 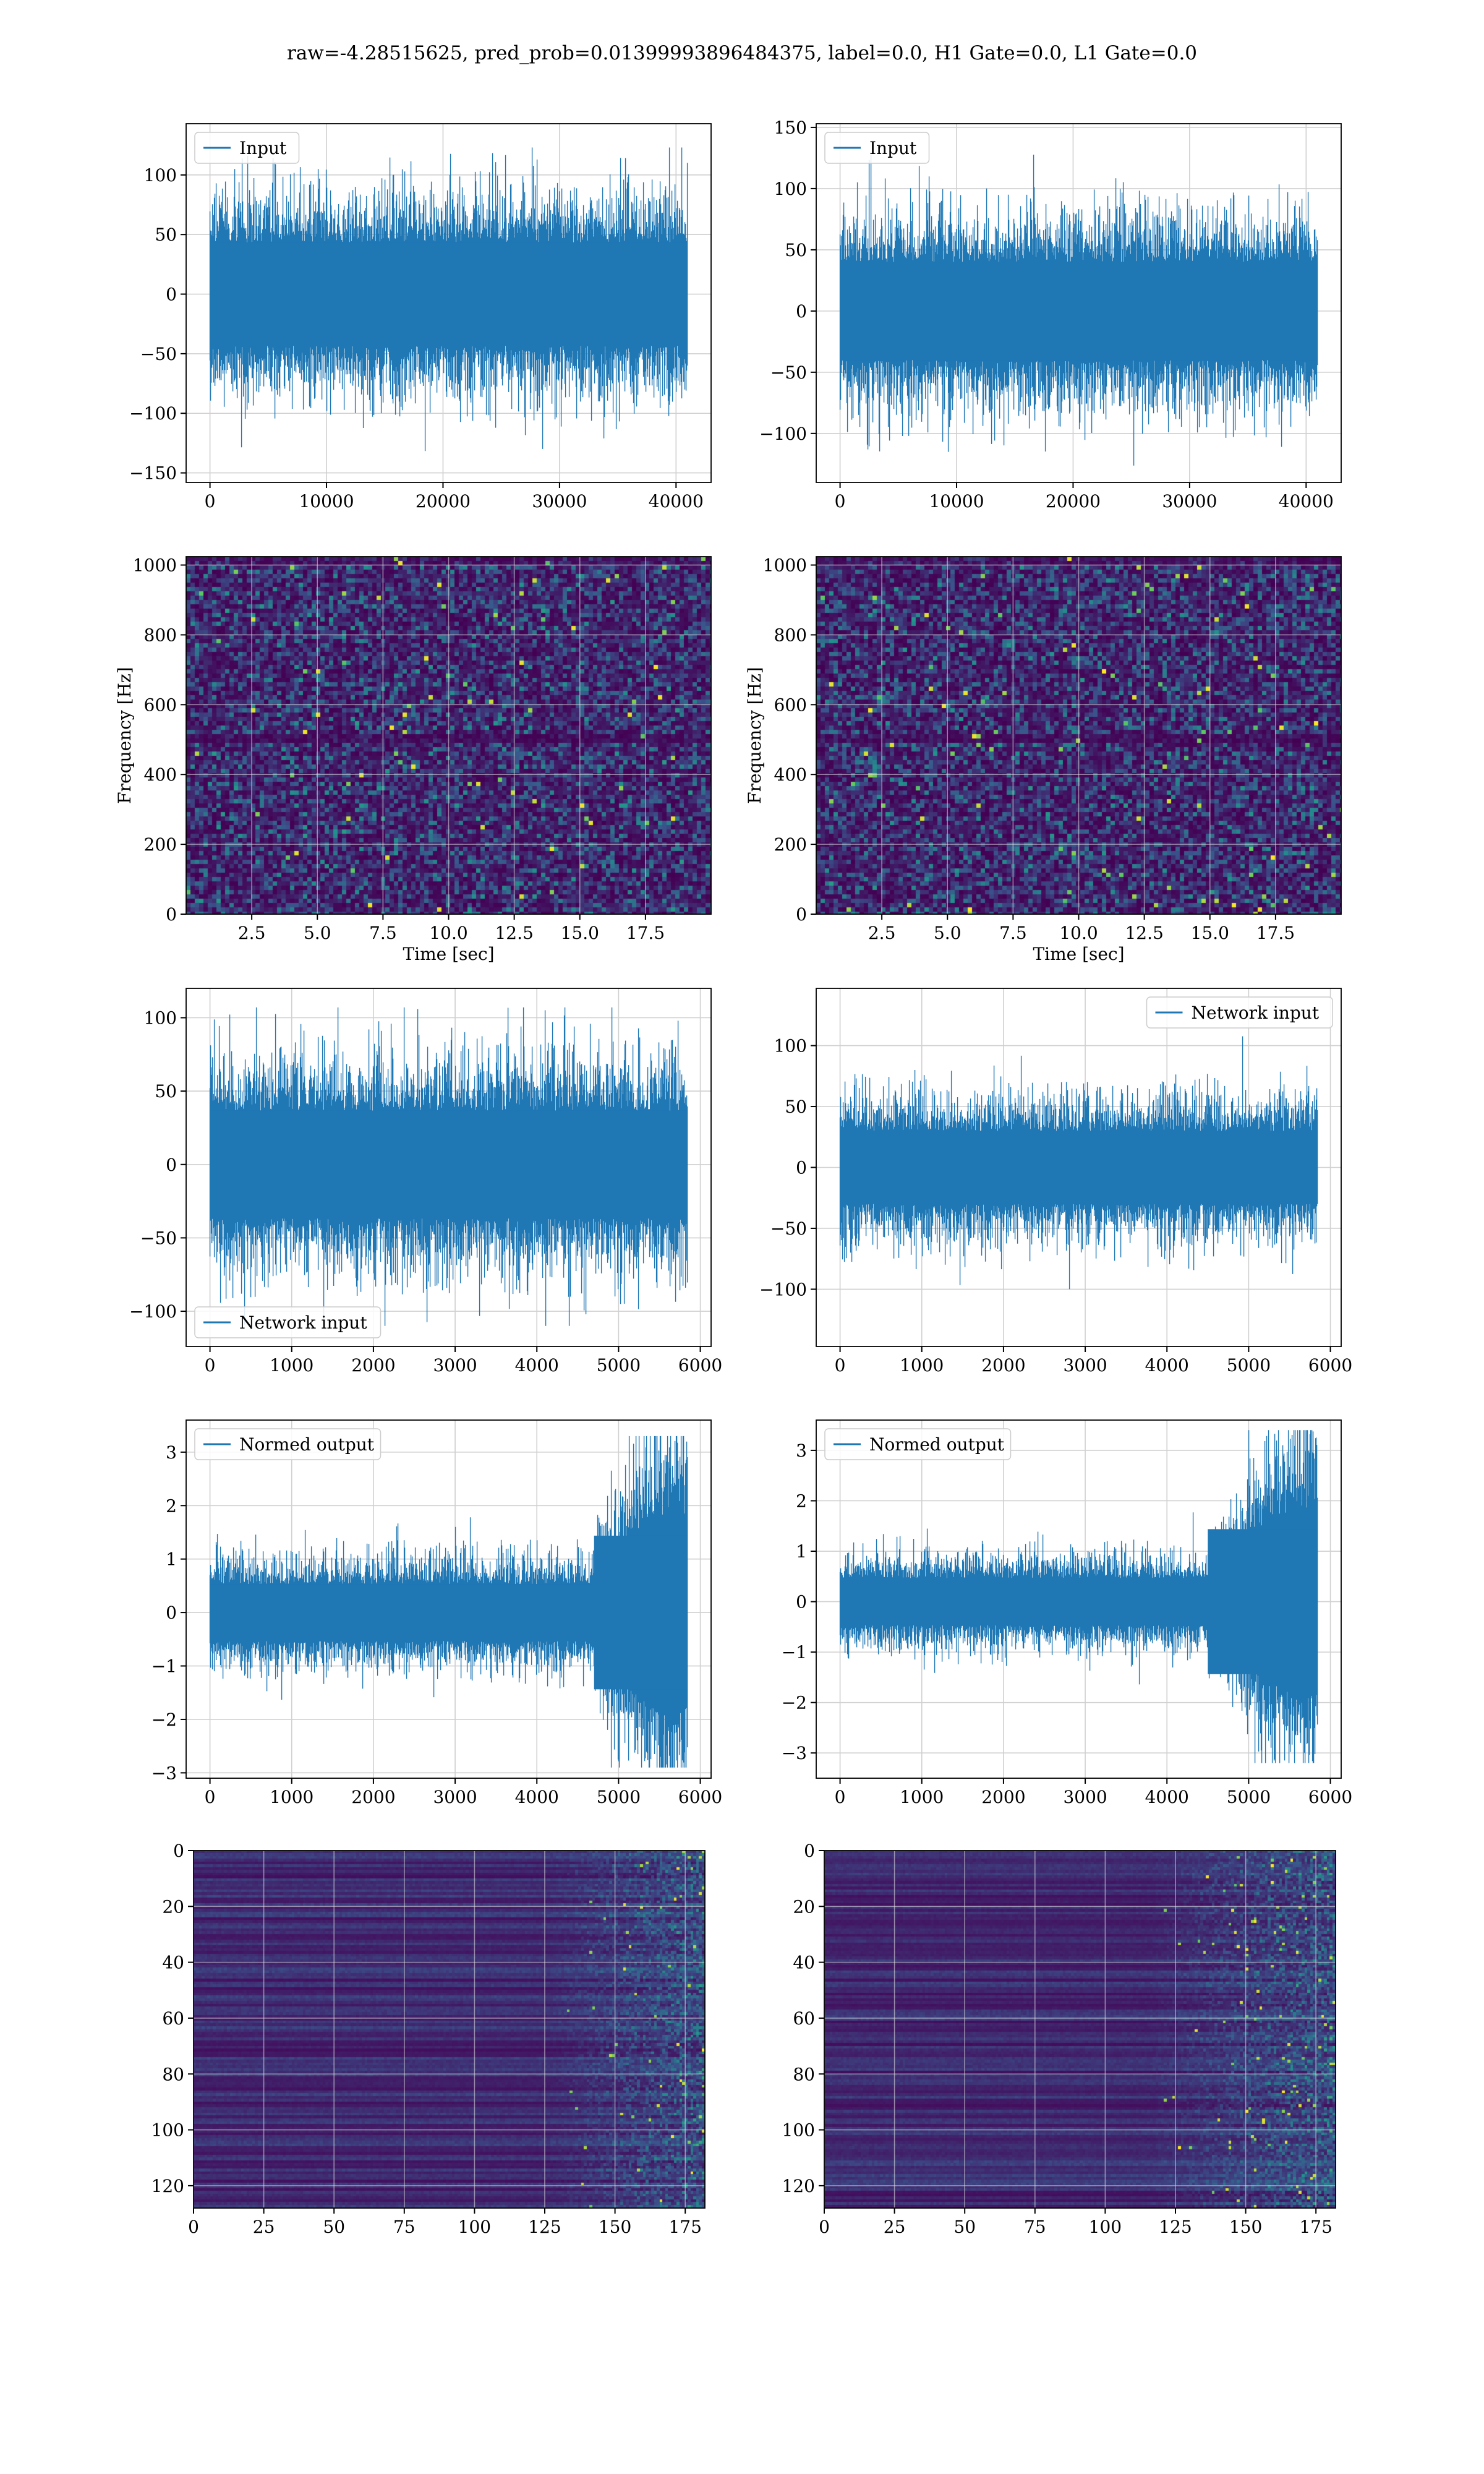 What do you see at coordinates (801, 1450) in the screenshot?
I see `y-tick-label: 3` at bounding box center [801, 1450].